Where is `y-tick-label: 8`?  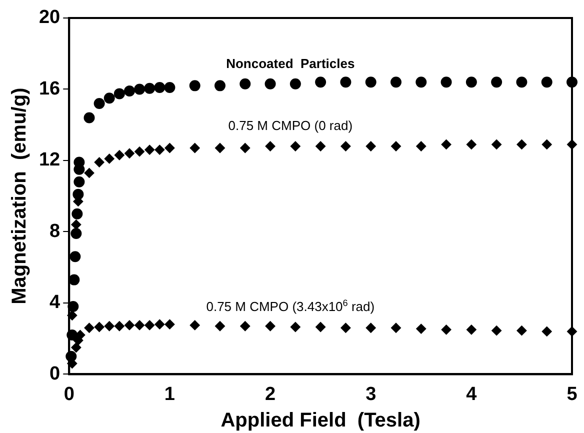
y-tick-label: 8 is located at coordinates (55, 231).